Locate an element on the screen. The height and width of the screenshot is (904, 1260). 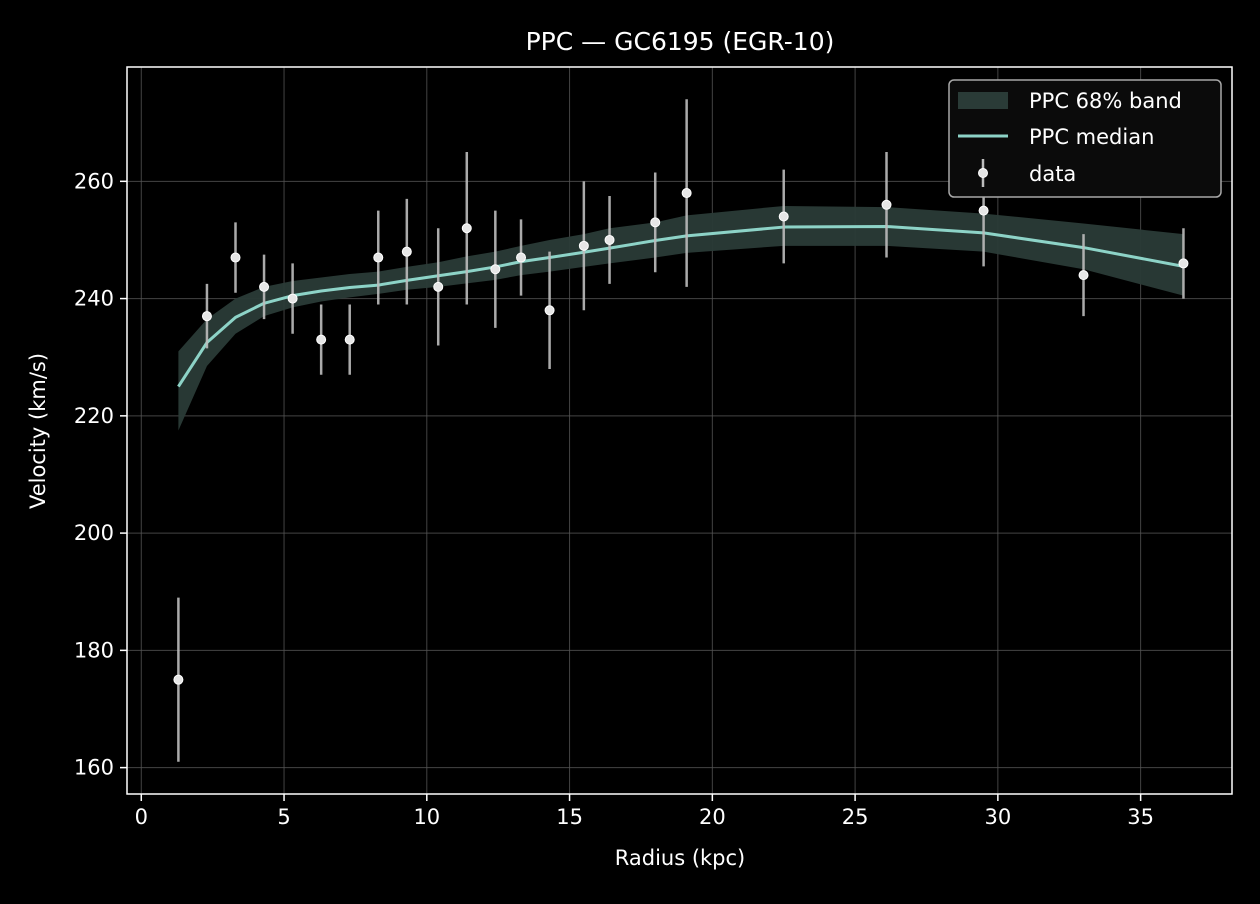
x-tick-label: 30 is located at coordinates (997, 817).